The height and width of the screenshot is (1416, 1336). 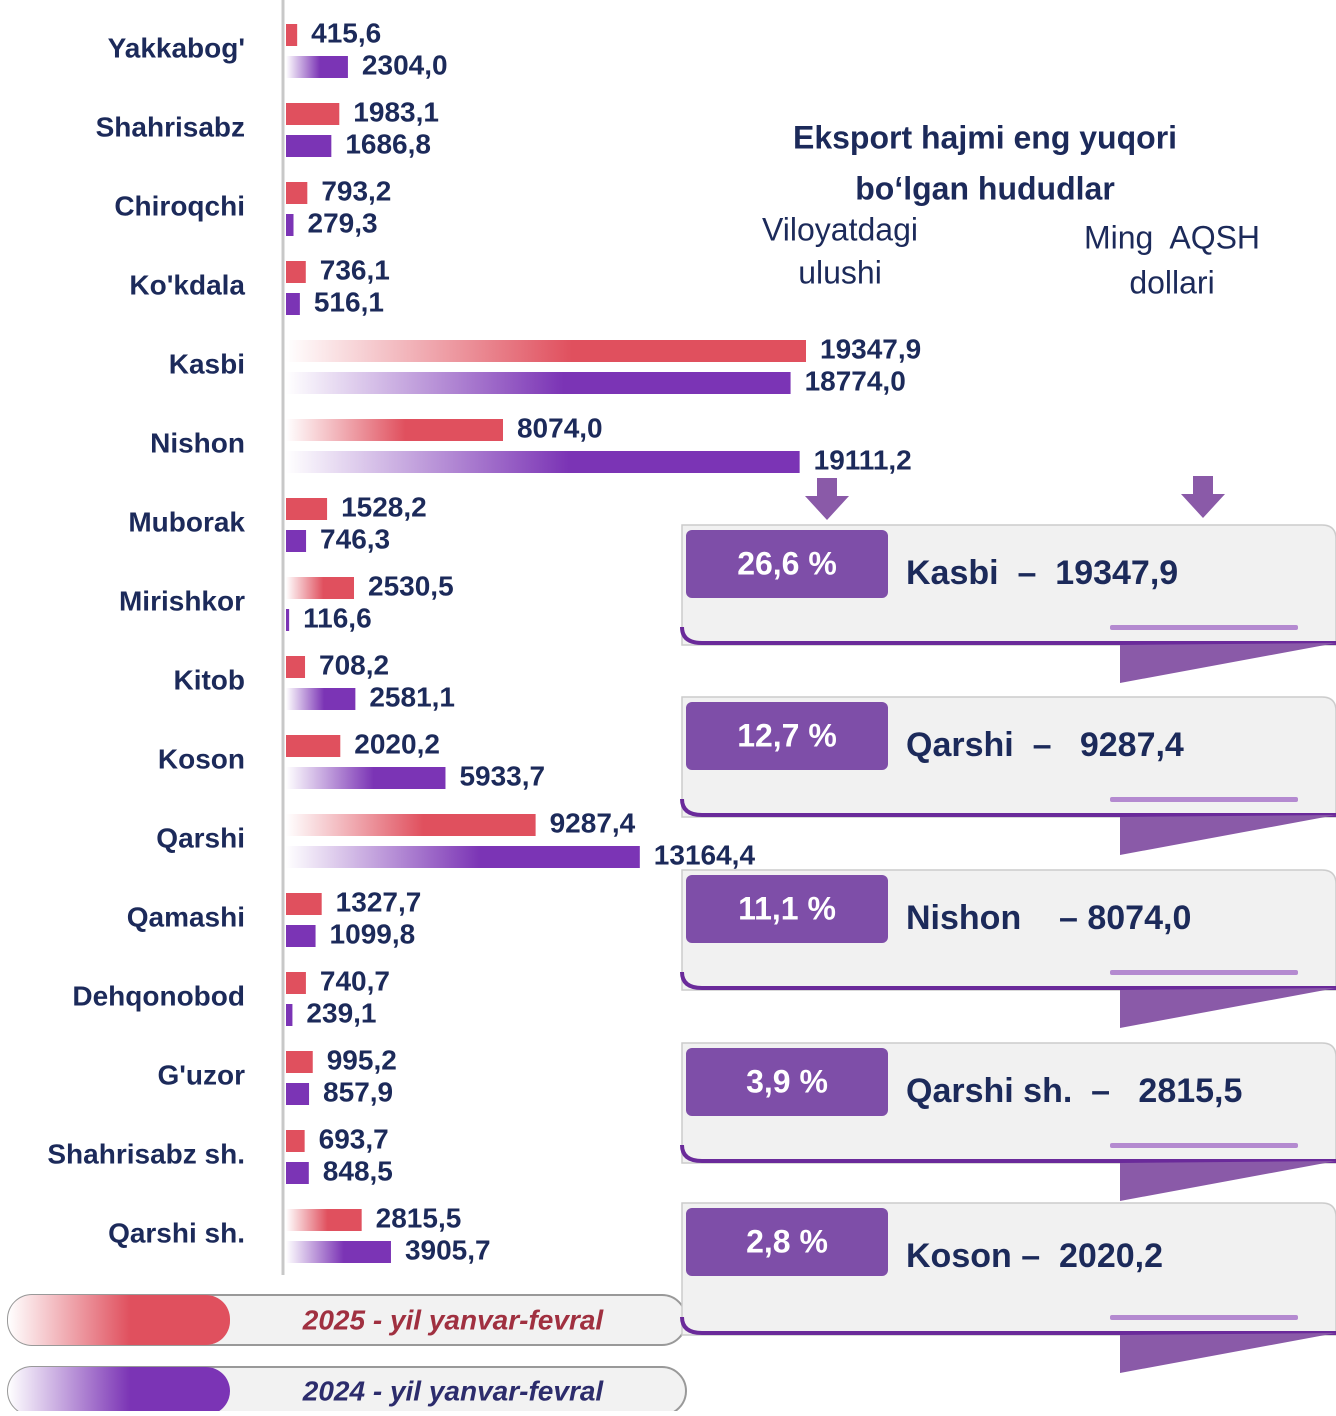 I want to click on value-label: 693,7, so click(x=354, y=1138).